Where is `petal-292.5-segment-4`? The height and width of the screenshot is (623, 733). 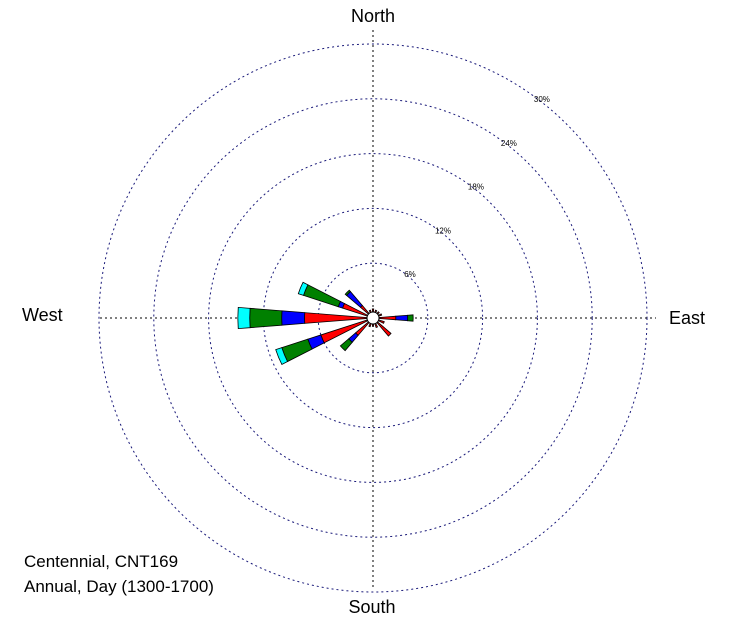 petal-292.5-segment-4 is located at coordinates (303, 288).